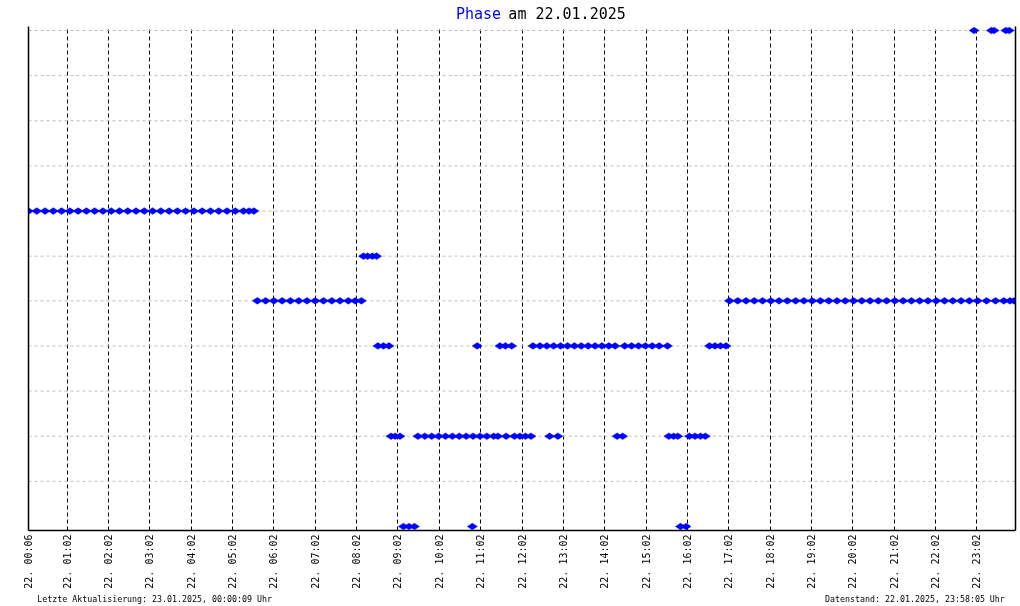 The width and height of the screenshot is (1020, 606). What do you see at coordinates (233, 561) in the screenshot?
I see `x-tick-label: 22. 05:02` at bounding box center [233, 561].